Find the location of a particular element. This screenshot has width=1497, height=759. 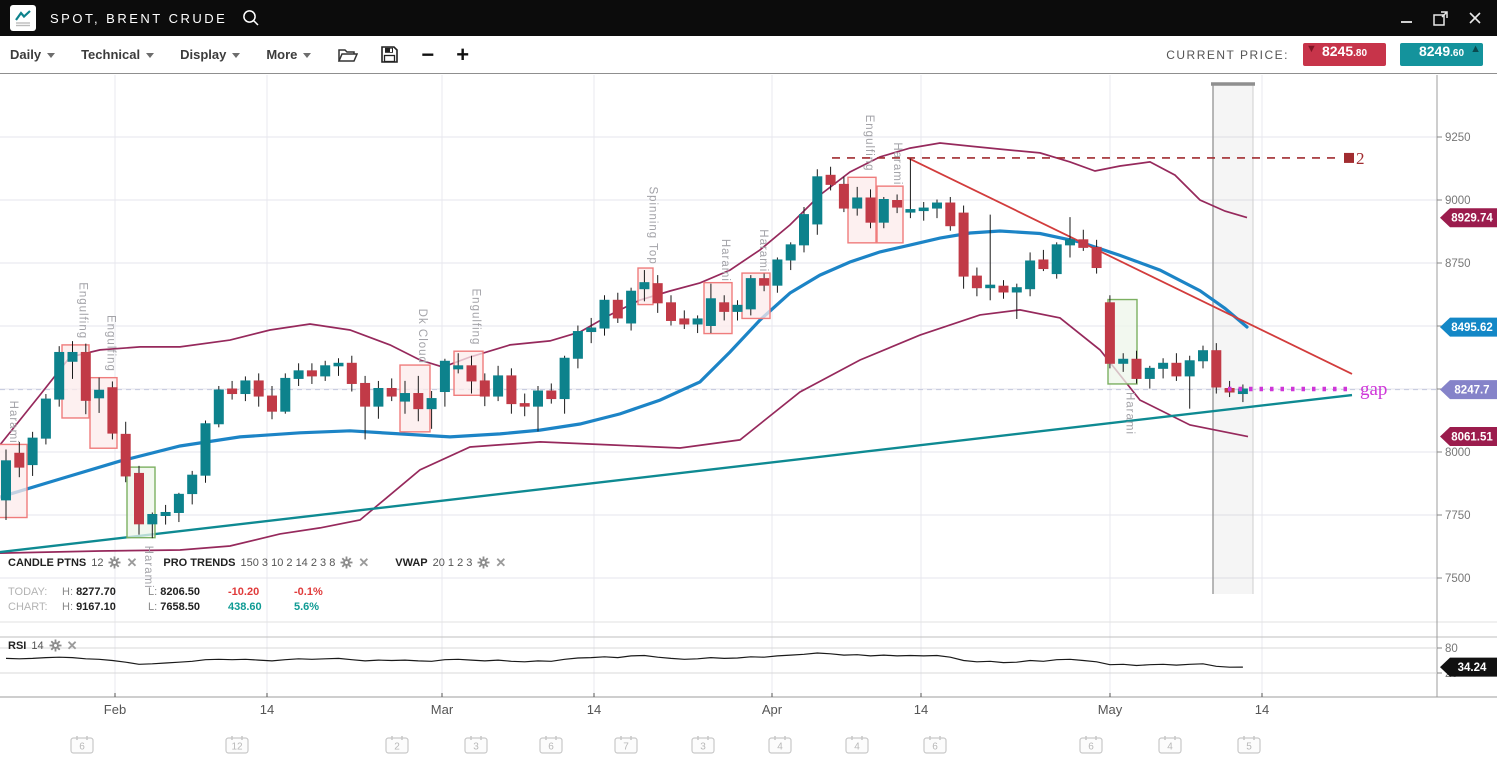

zoom-in-button: + is located at coordinates (463, 54).